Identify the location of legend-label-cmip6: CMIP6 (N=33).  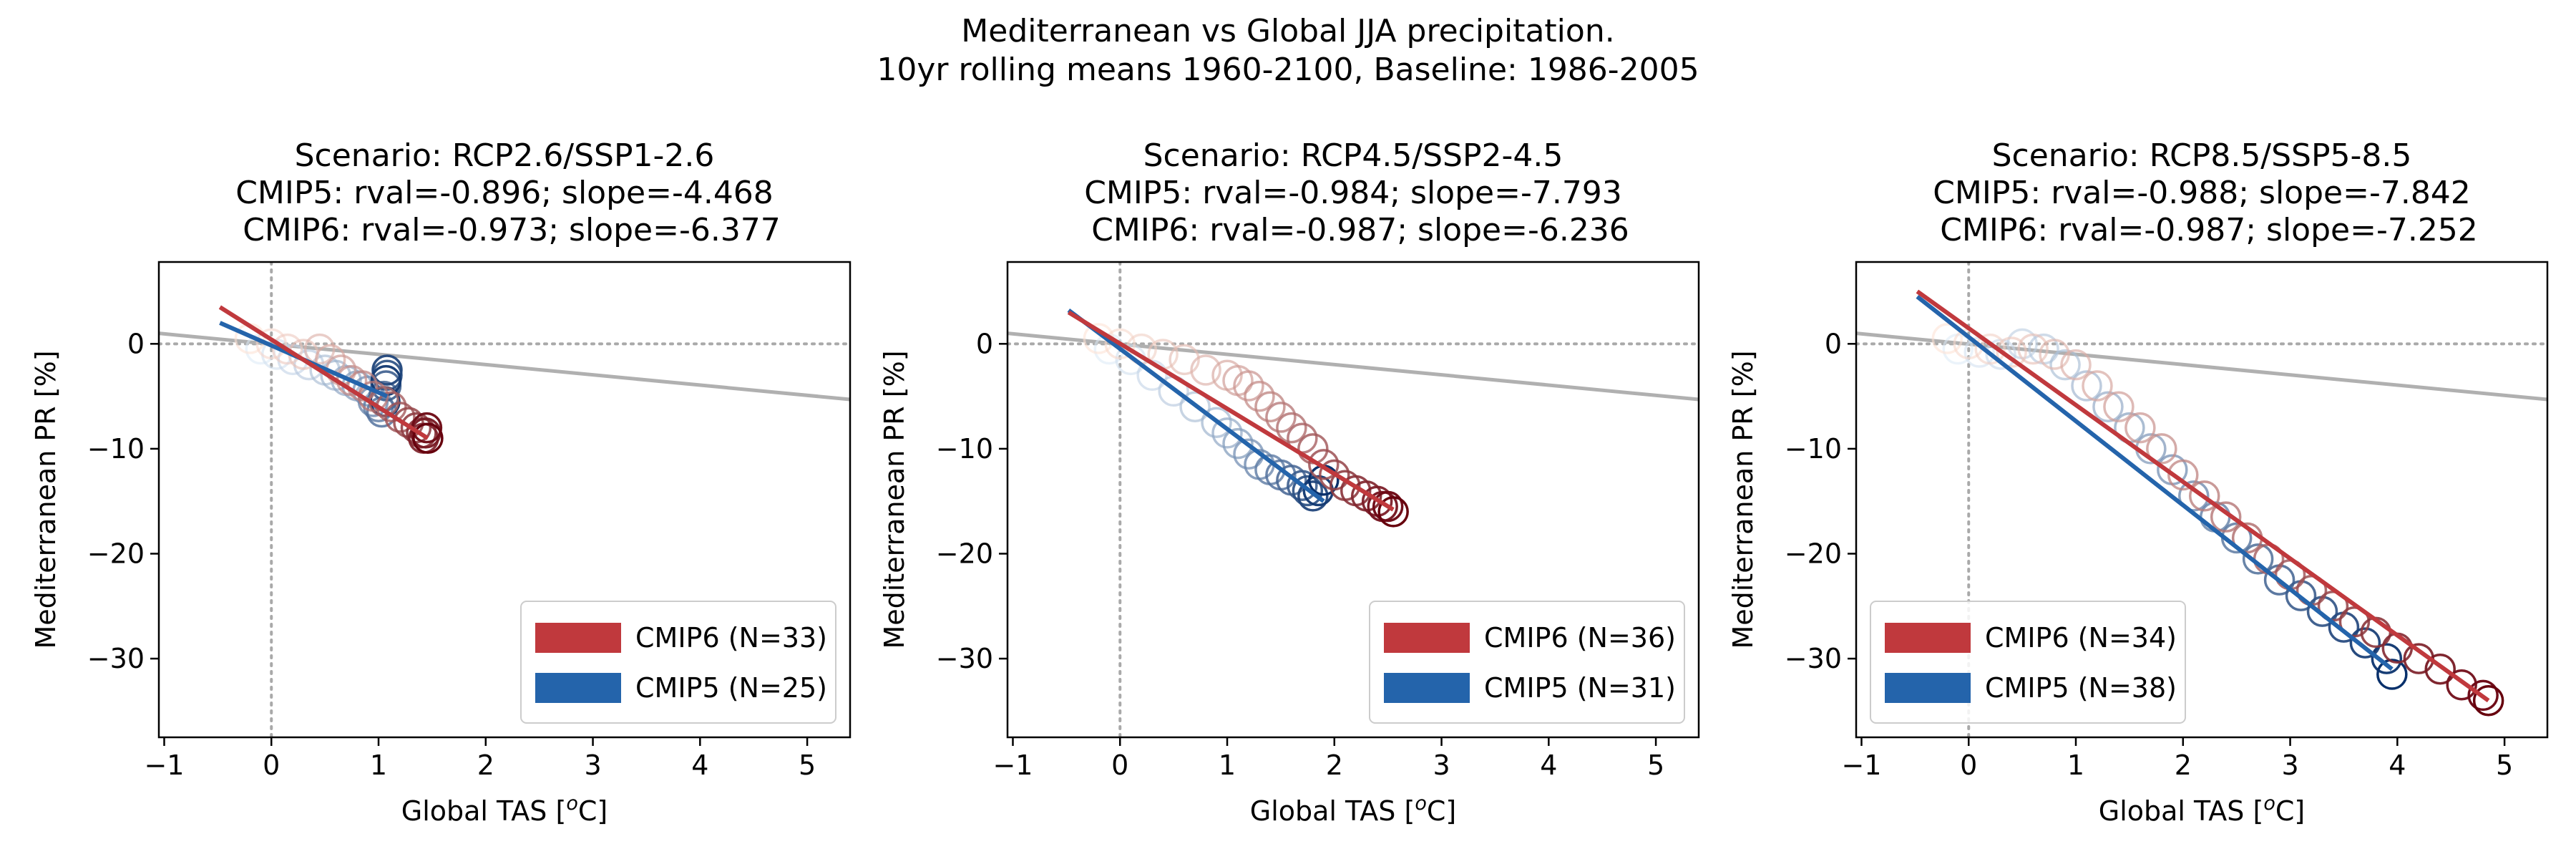
(731, 638).